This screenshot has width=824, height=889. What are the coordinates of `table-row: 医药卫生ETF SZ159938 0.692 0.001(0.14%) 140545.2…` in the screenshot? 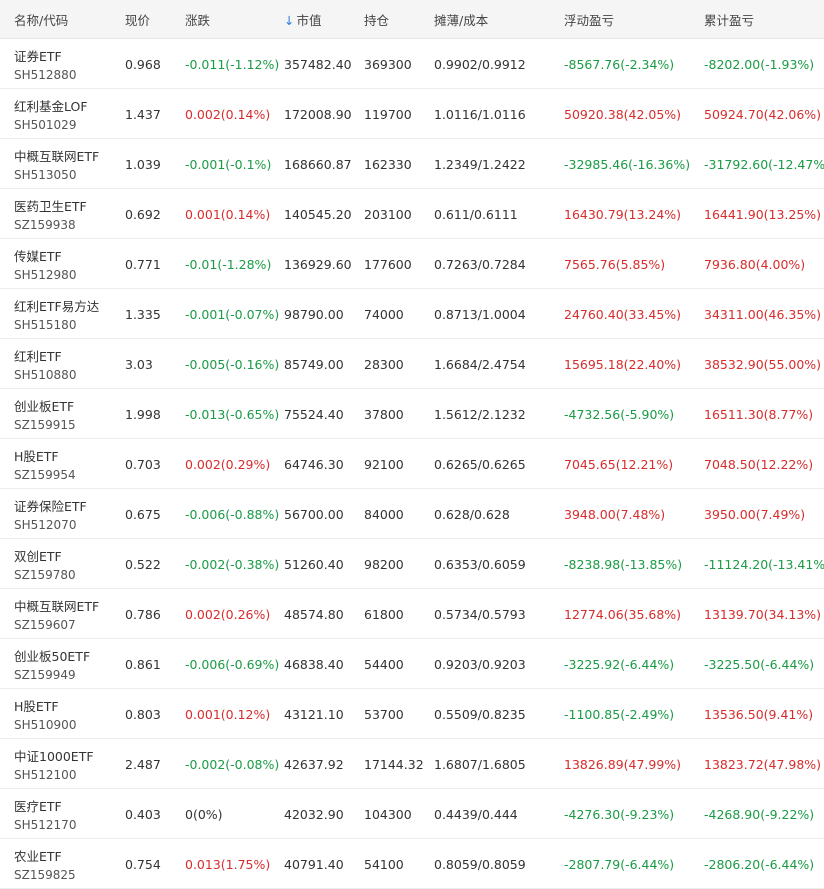 It's located at (412, 214).